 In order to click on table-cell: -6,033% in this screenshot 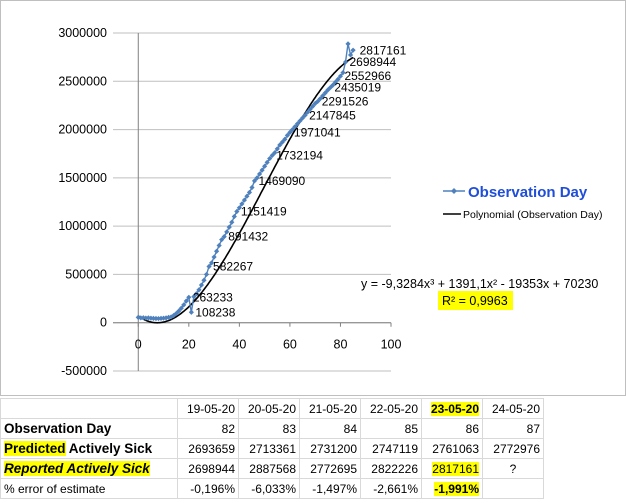, I will do `click(269, 488)`.